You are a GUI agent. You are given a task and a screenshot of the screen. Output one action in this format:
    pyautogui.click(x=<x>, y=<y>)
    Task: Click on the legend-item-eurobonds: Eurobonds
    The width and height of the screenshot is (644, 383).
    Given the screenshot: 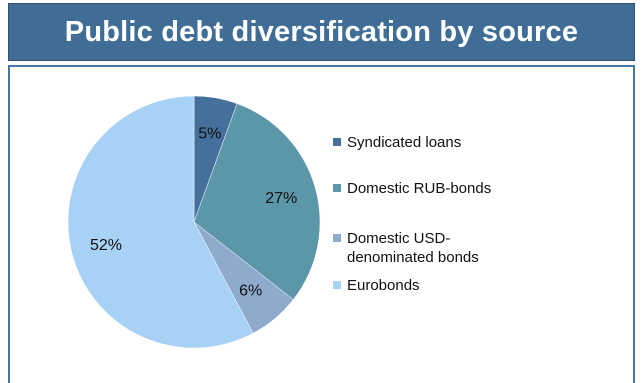 What is the action you would take?
    pyautogui.click(x=376, y=285)
    